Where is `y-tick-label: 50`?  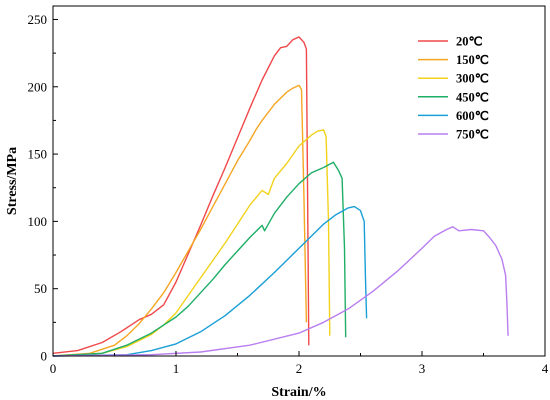
y-tick-label: 50 is located at coordinates (40, 288).